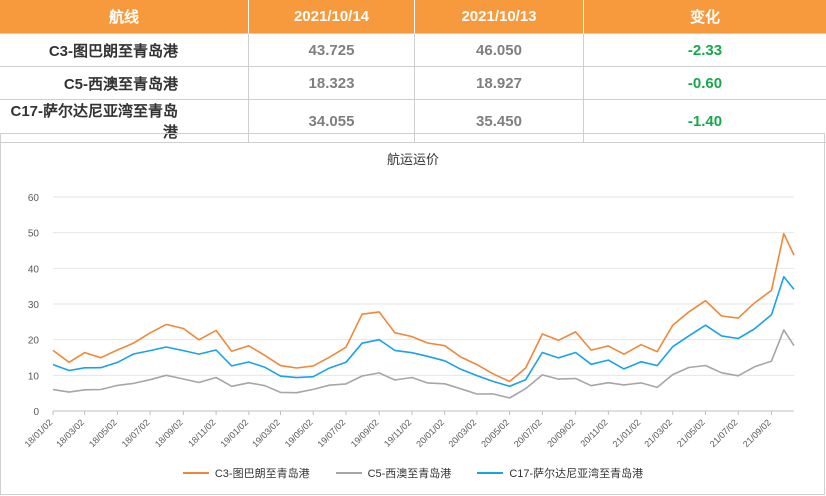 The width and height of the screenshot is (826, 496). What do you see at coordinates (704, 50) in the screenshot?
I see `change-cell: -2.33` at bounding box center [704, 50].